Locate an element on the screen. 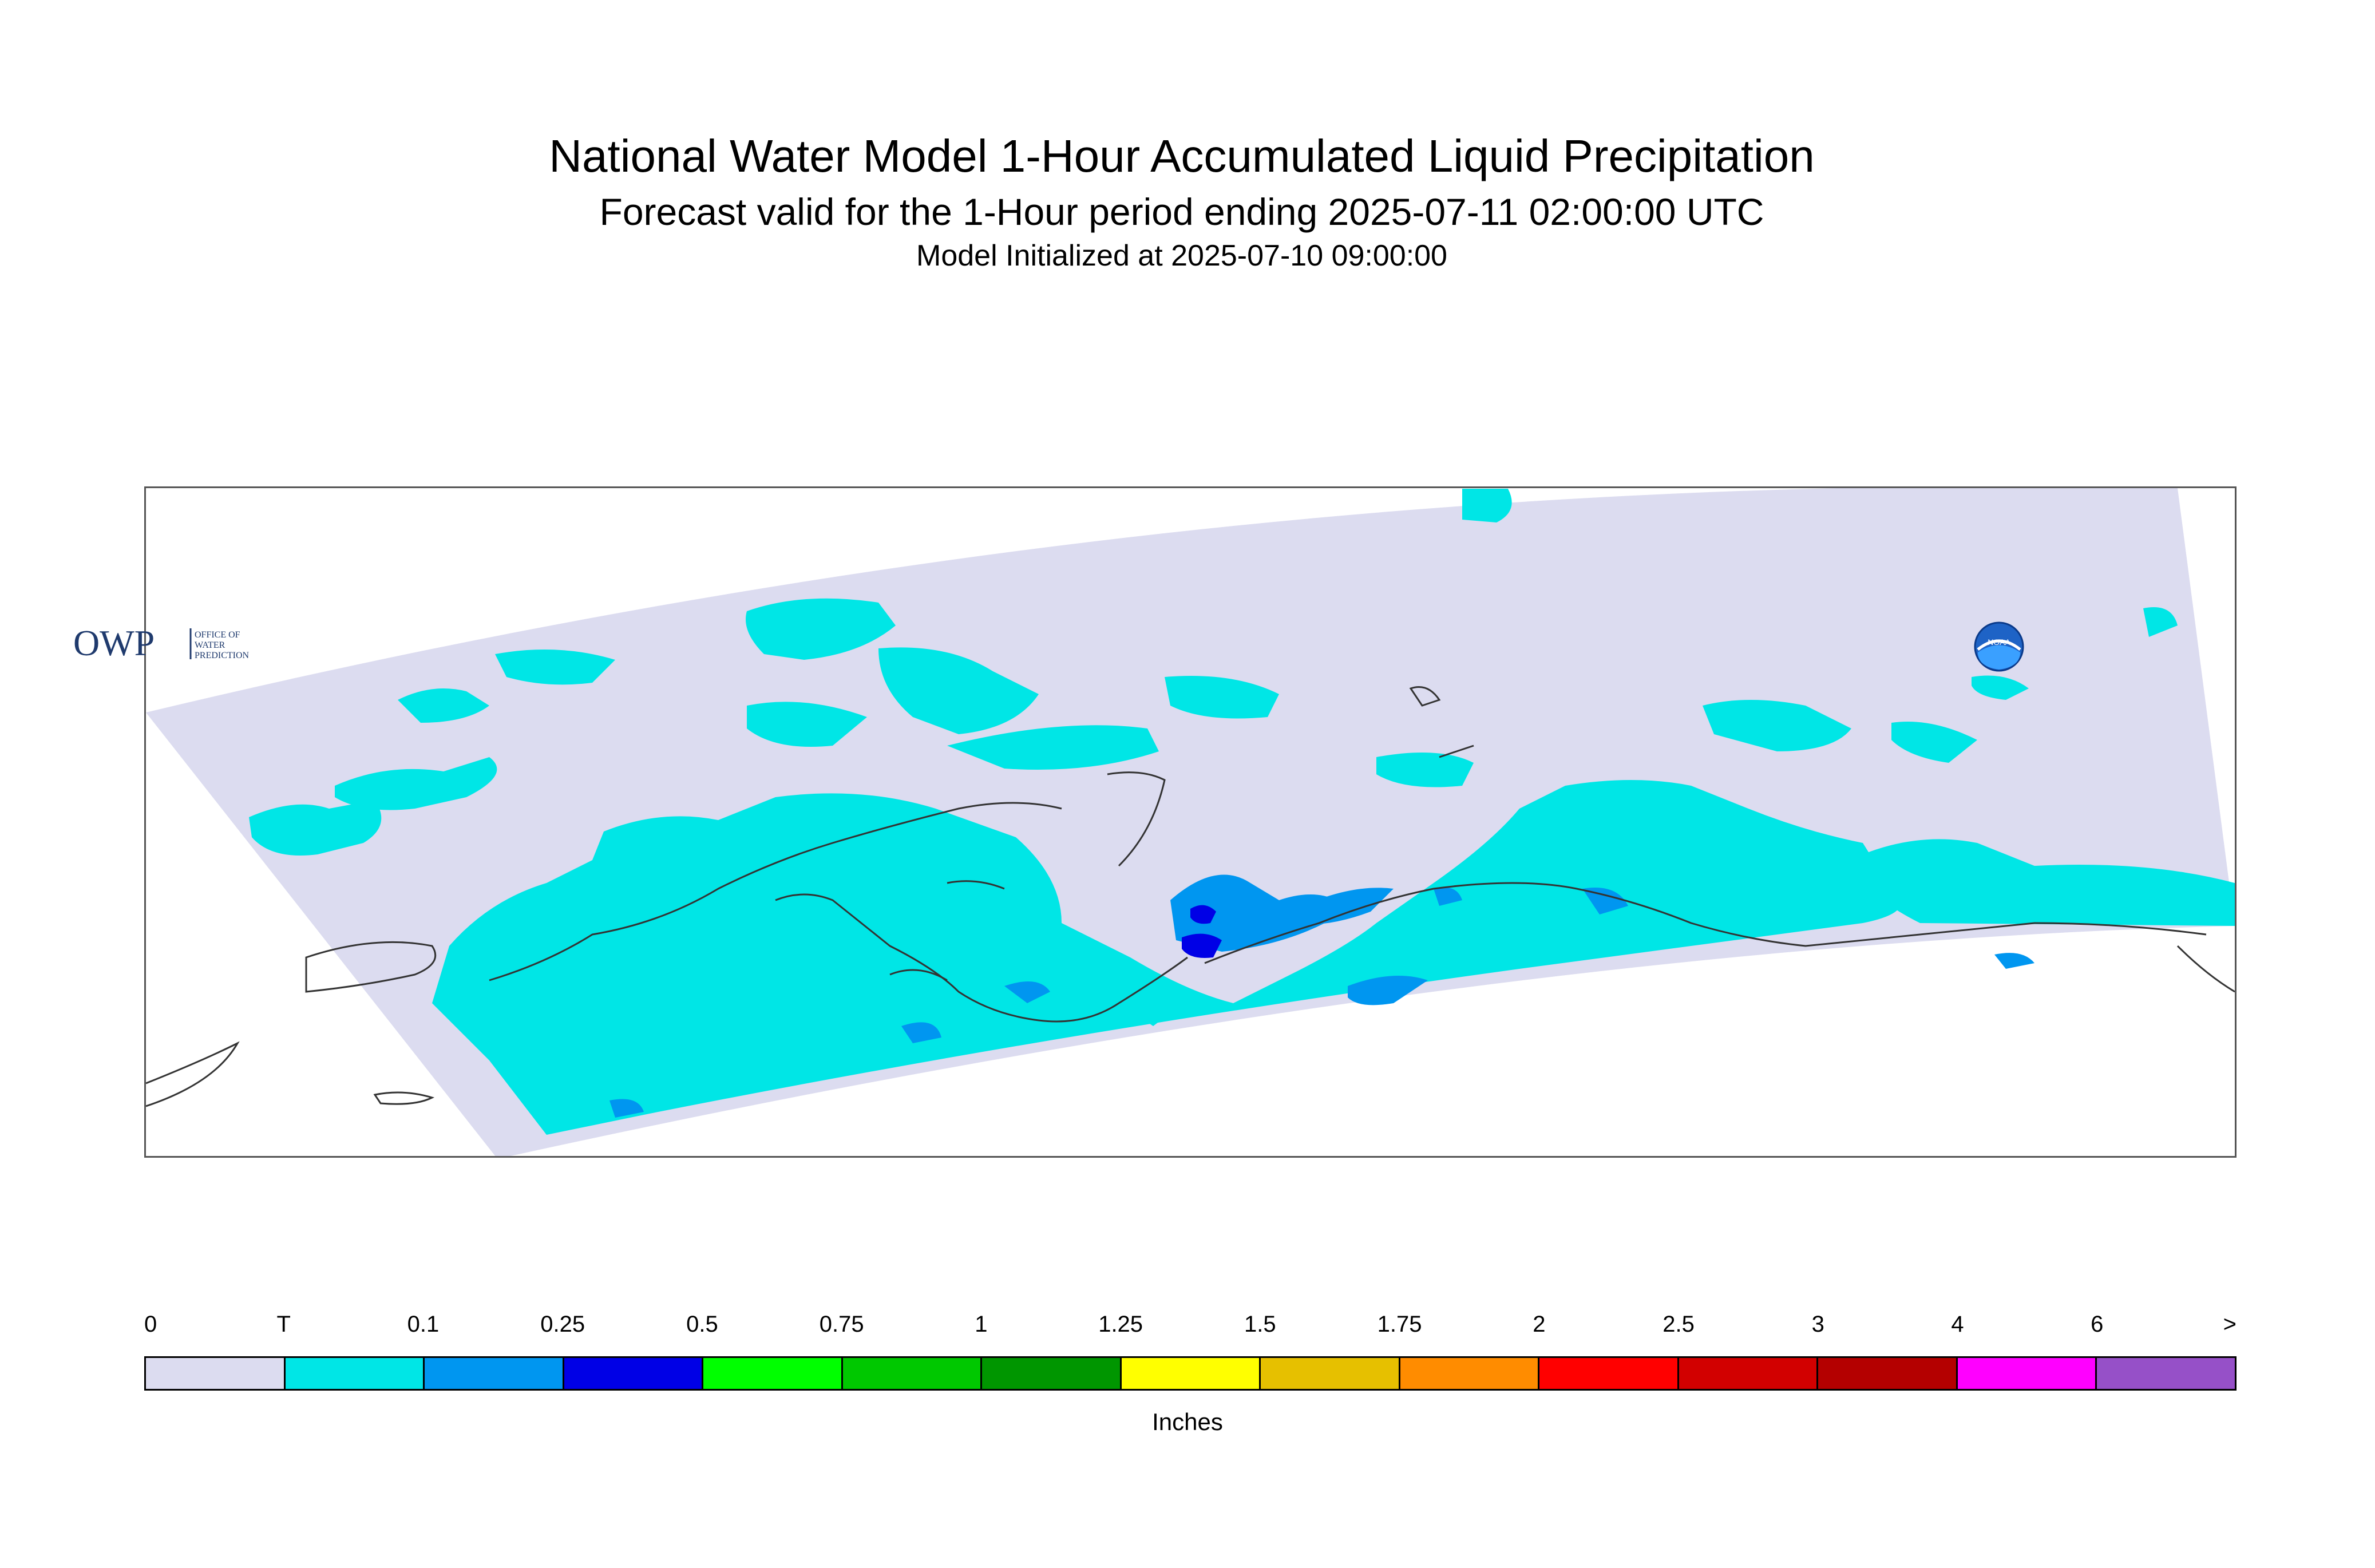 This screenshot has width=2375, height=1568. legend-tick-label: 1.25 is located at coordinates (1121, 1324).